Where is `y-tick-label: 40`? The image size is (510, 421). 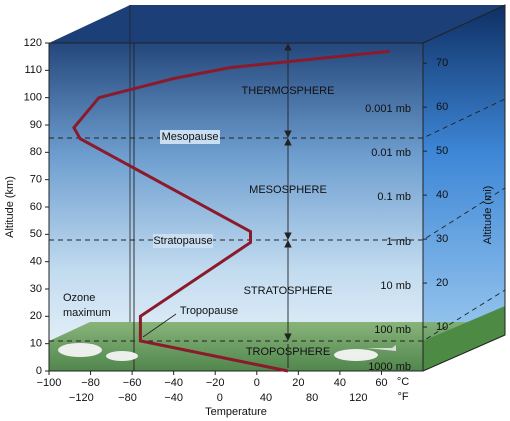
y-tick-label: 40 is located at coordinates (36, 262).